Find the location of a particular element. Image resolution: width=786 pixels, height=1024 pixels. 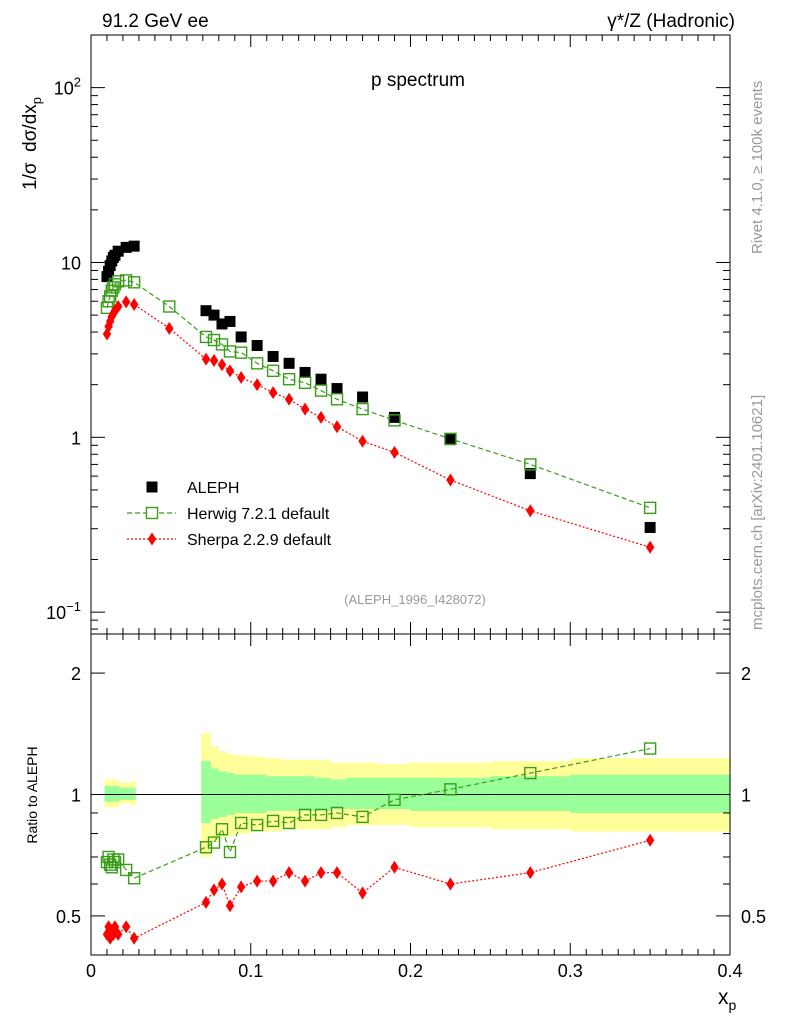

y-tick-label-bottom-left: 0.5 is located at coordinates (68, 917).